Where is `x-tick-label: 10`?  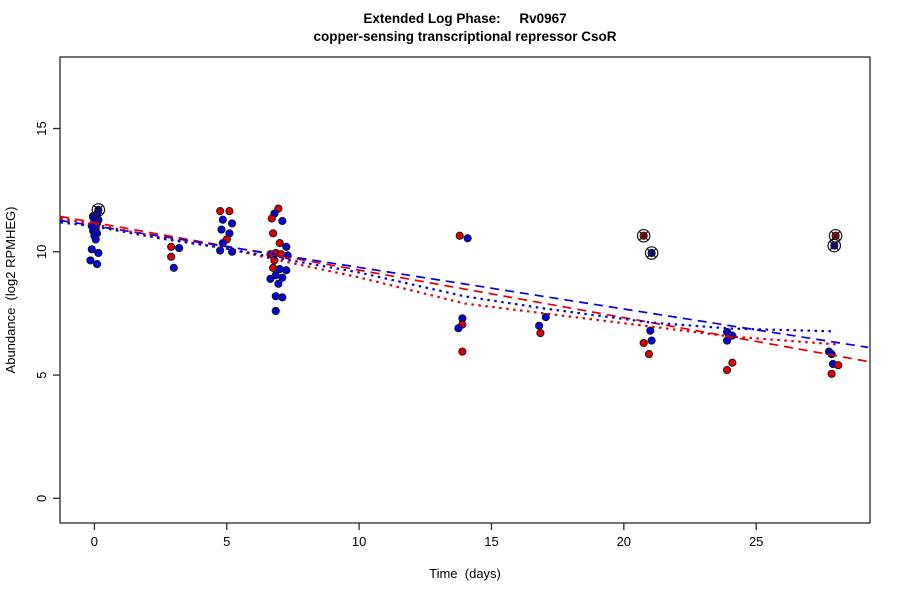
x-tick-label: 10 is located at coordinates (359, 541).